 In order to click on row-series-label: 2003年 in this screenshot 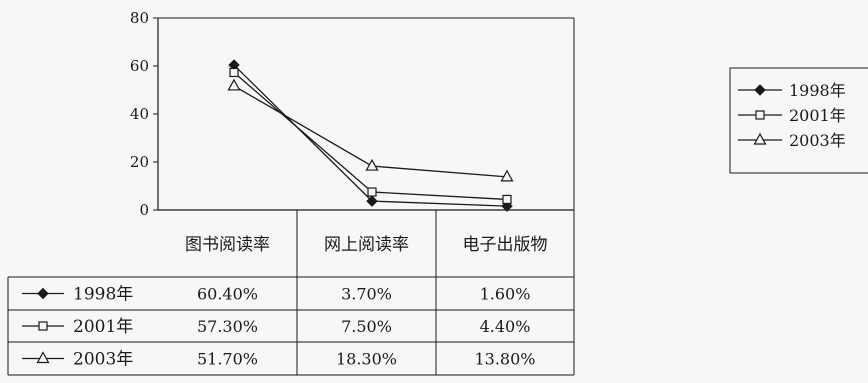, I will do `click(103, 360)`.